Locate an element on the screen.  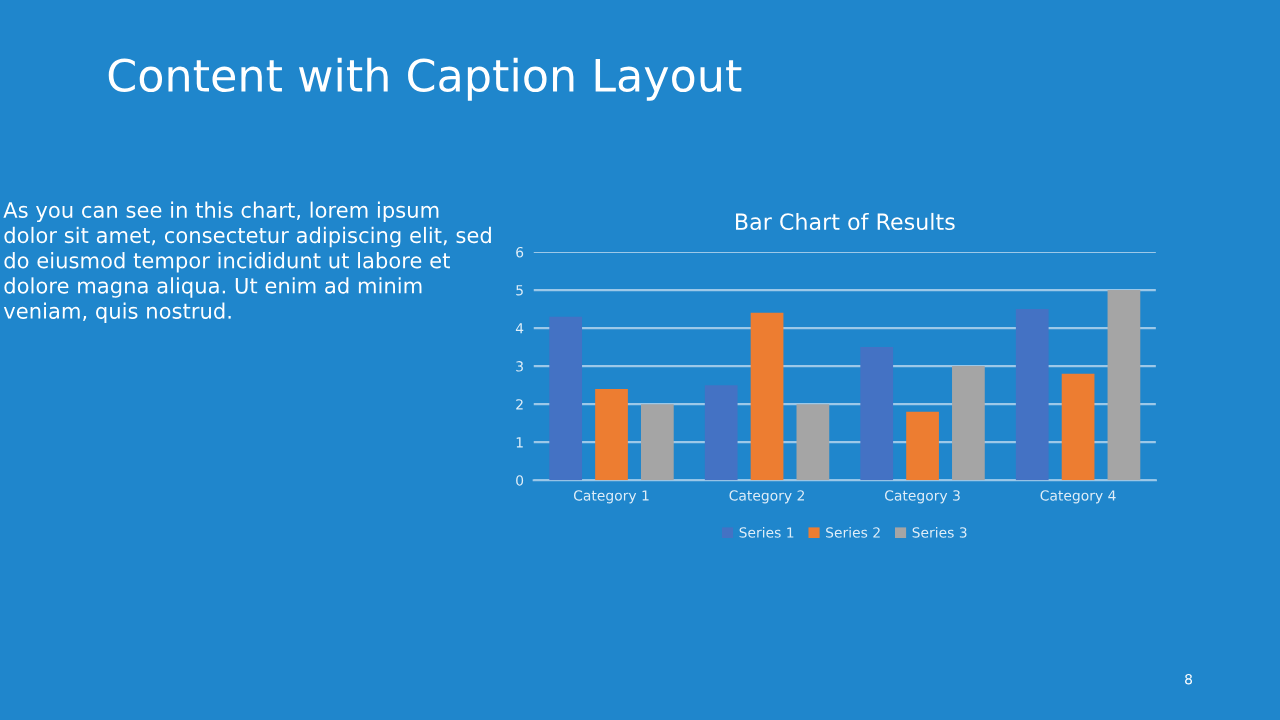
chart-title: Bar Chart of Results is located at coordinates (845, 221).